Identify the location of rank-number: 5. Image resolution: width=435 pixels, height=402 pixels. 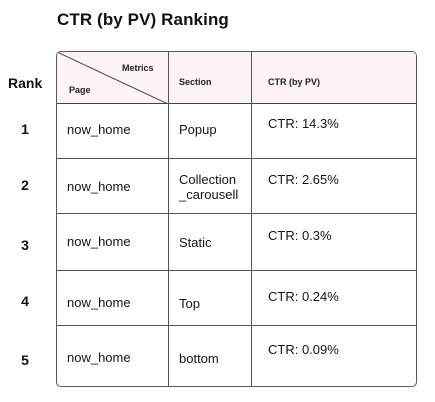
(25, 360).